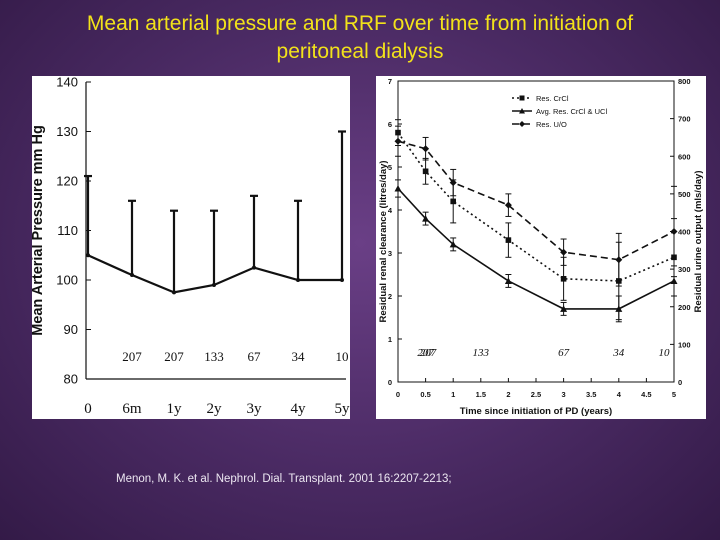  I want to click on x-tick-label: 1.5, so click(481, 394).